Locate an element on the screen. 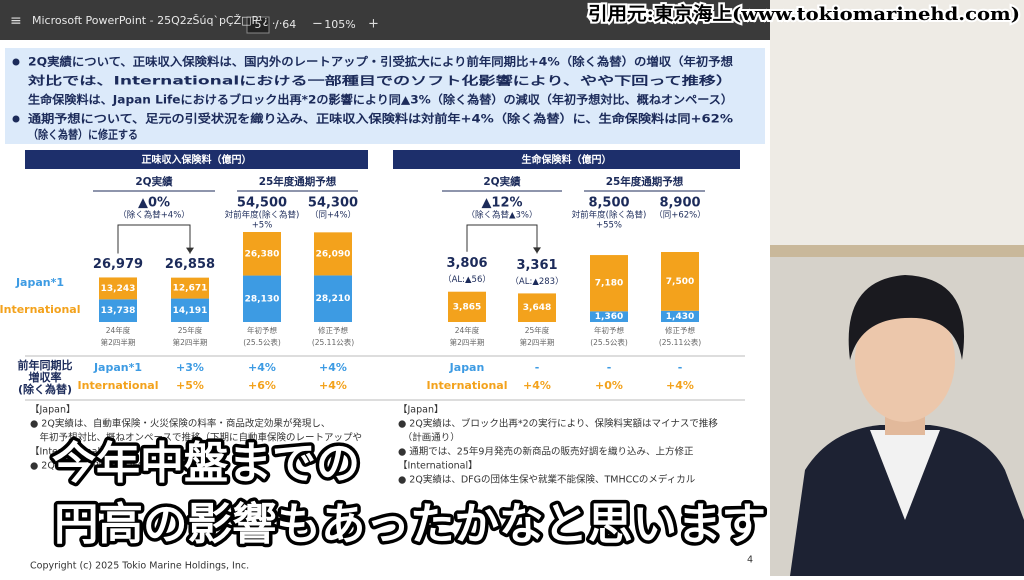 This screenshot has height=580, width=1024. total-label: 3,806 is located at coordinates (466, 263).